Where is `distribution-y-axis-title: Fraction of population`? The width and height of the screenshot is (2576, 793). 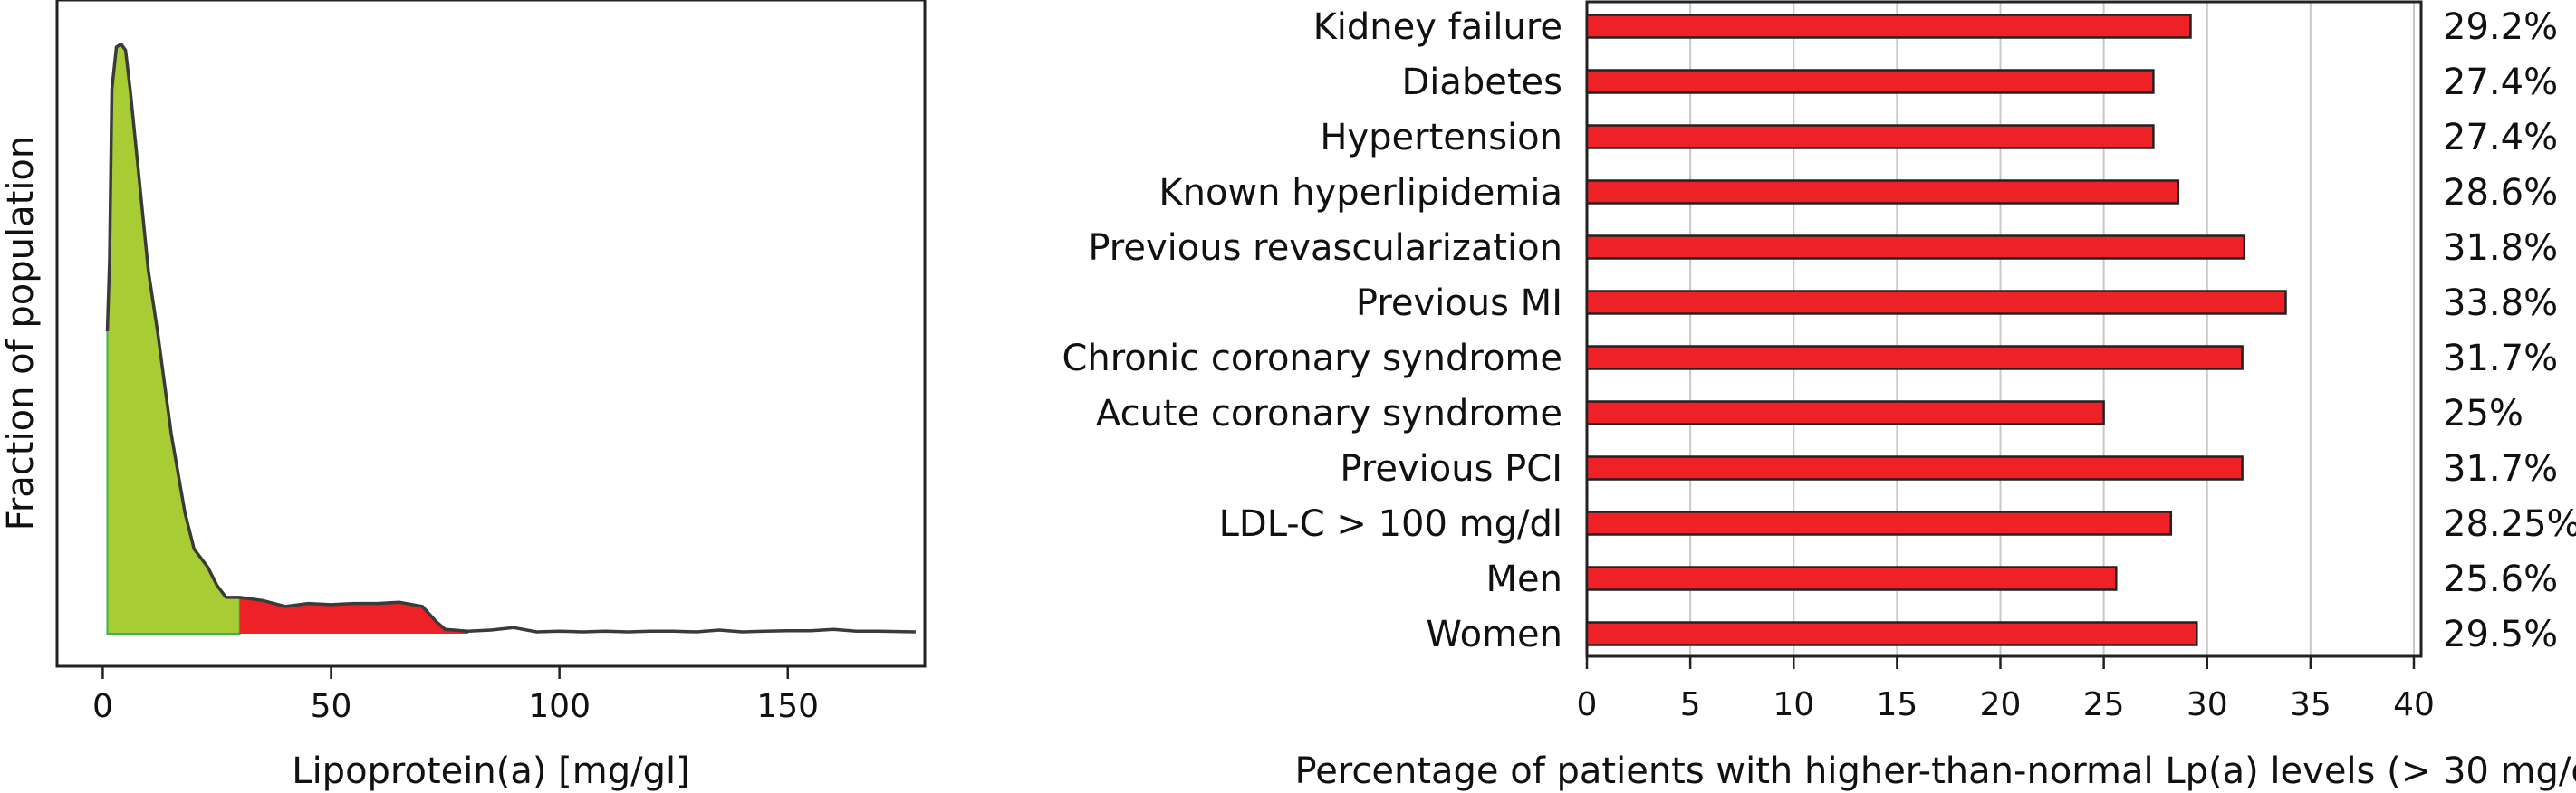
distribution-y-axis-title: Fraction of population is located at coordinates (21, 334).